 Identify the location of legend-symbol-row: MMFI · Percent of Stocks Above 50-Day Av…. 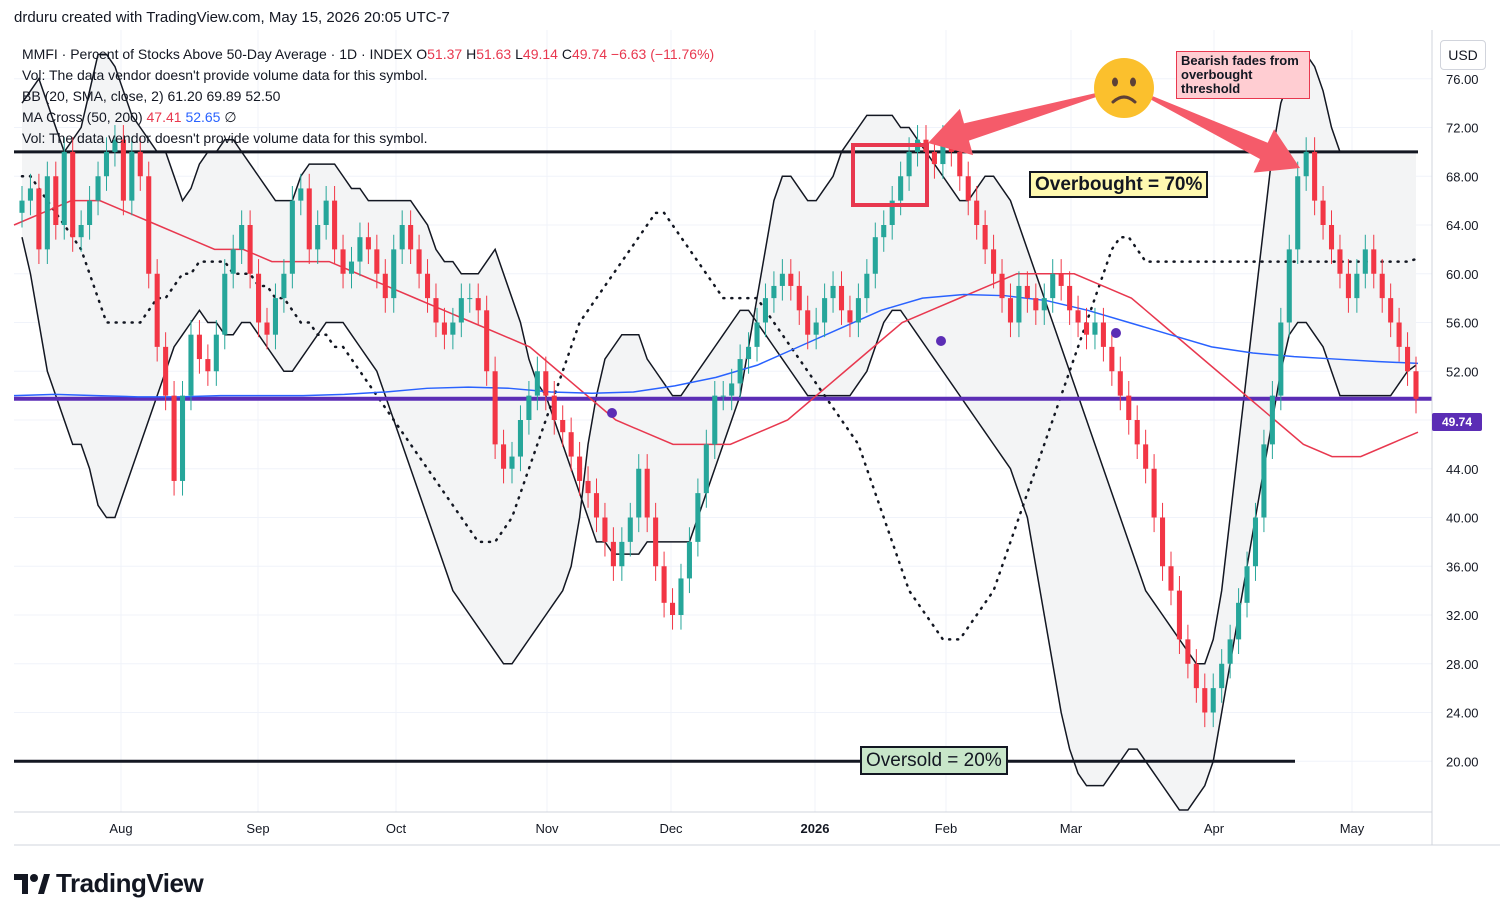
(368, 54).